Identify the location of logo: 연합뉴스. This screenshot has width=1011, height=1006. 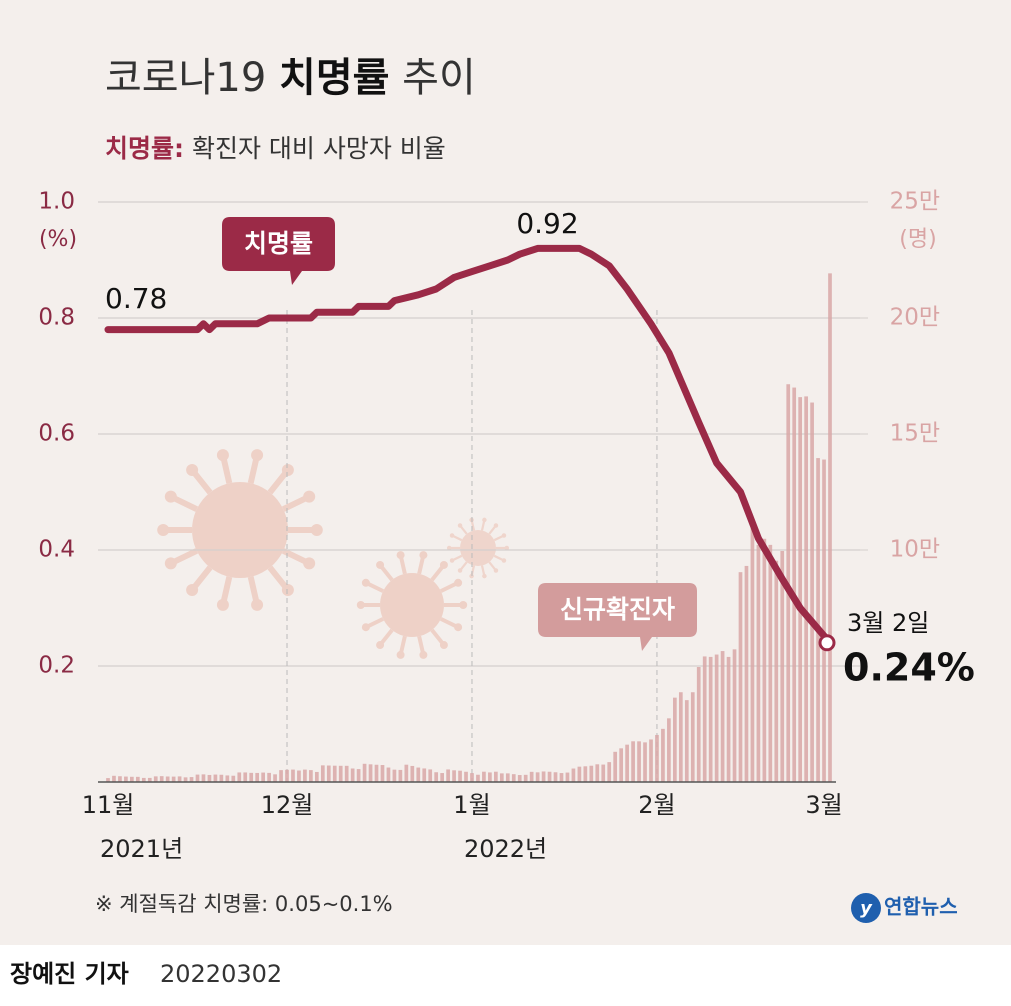
(921, 907).